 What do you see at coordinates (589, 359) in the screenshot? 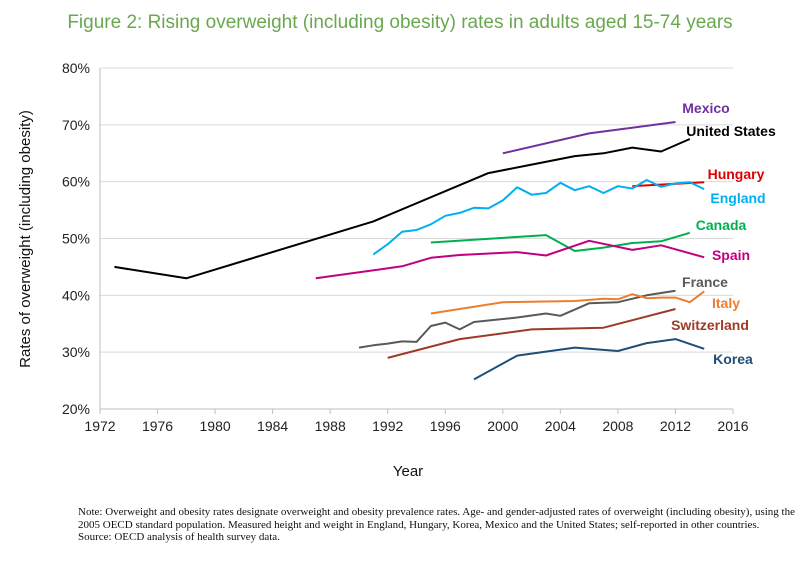
I see `series-line-korea` at bounding box center [589, 359].